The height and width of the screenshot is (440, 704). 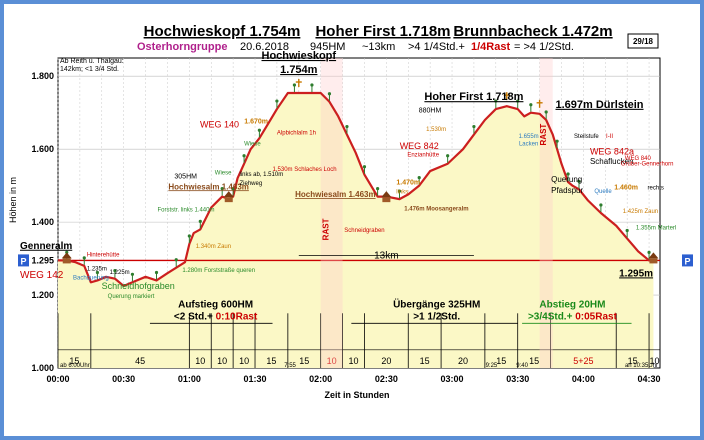 I want to click on annotation-label: Wiese, so click(x=223, y=174).